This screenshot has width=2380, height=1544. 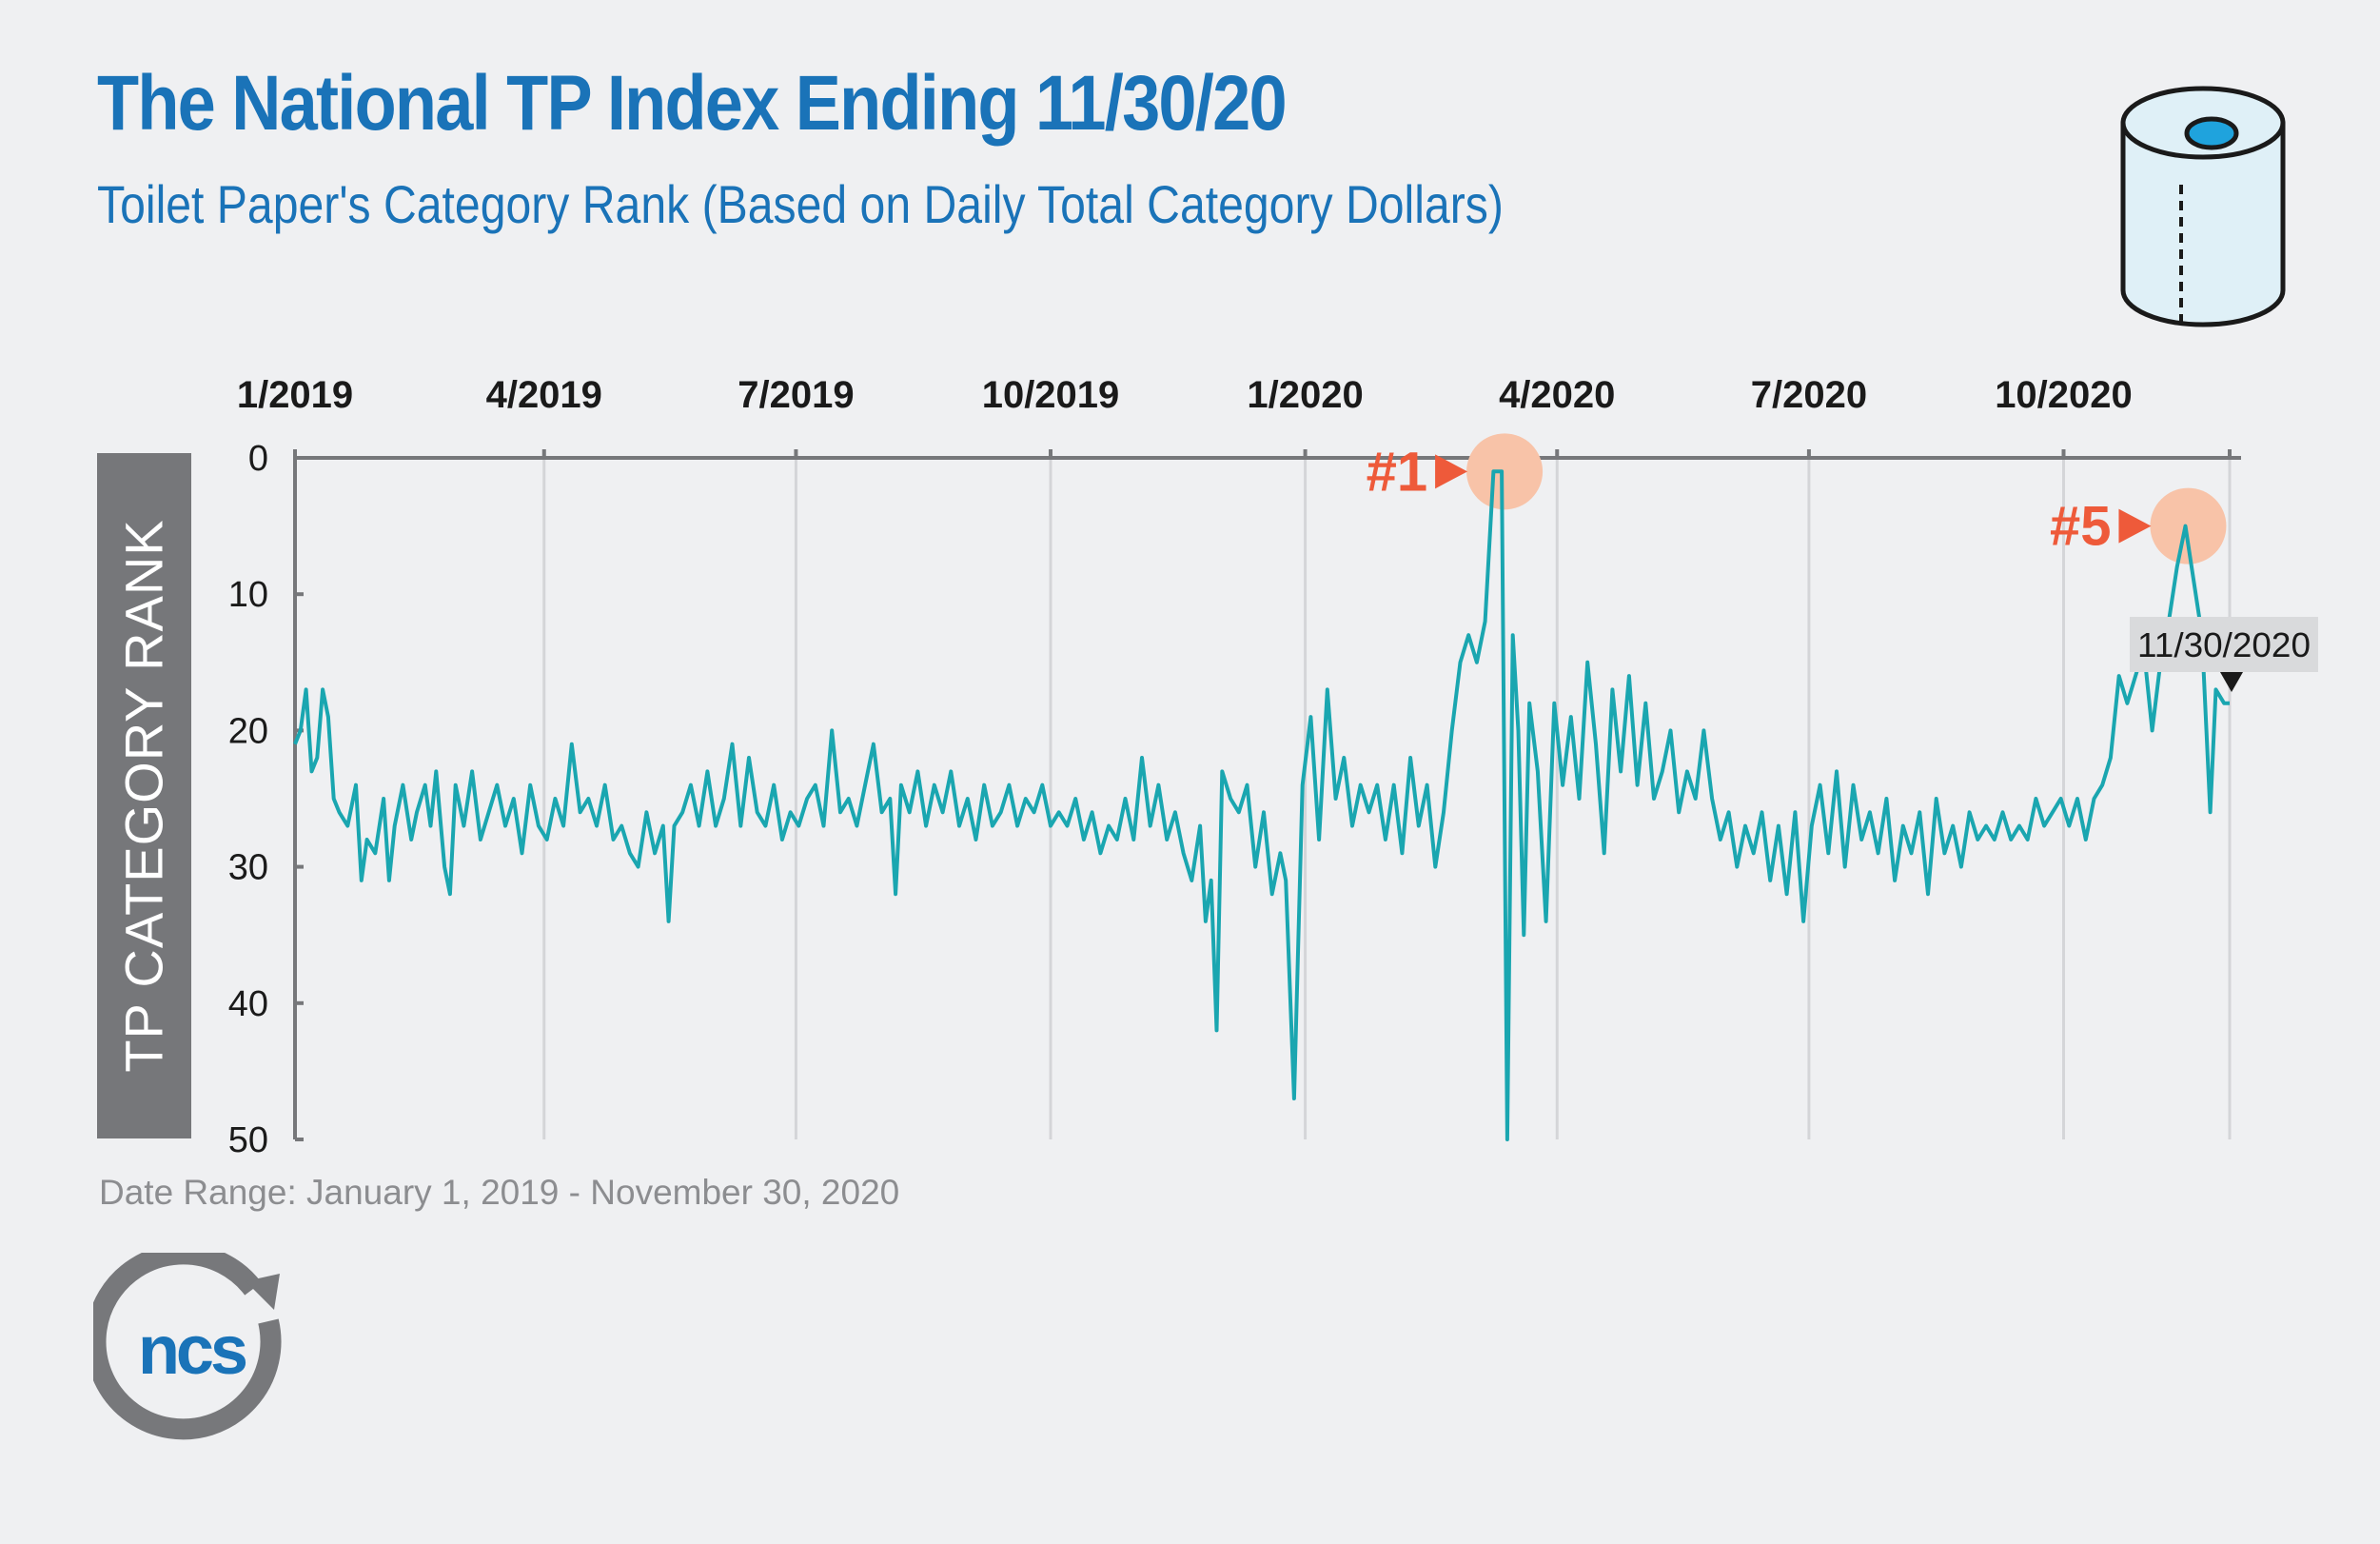 I want to click on annotations: #1 #5 11/30/2020, so click(x=1842, y=566).